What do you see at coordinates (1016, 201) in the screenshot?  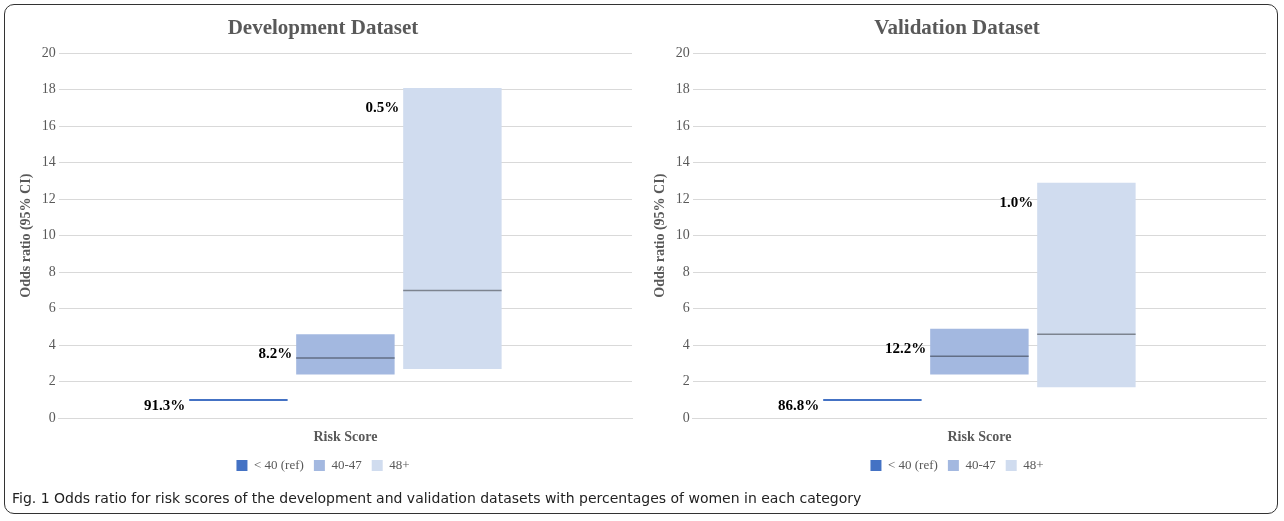 I see `text: 1.0%` at bounding box center [1016, 201].